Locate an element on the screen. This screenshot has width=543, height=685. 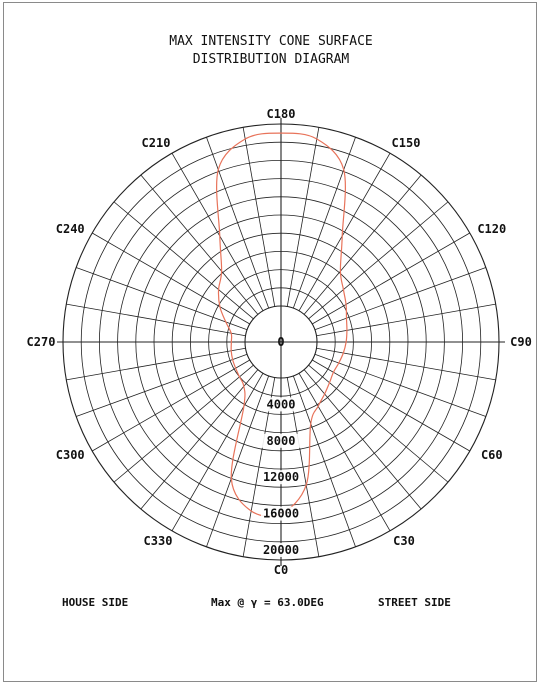
radial-label-12000: 12000 is located at coordinates (281, 477).